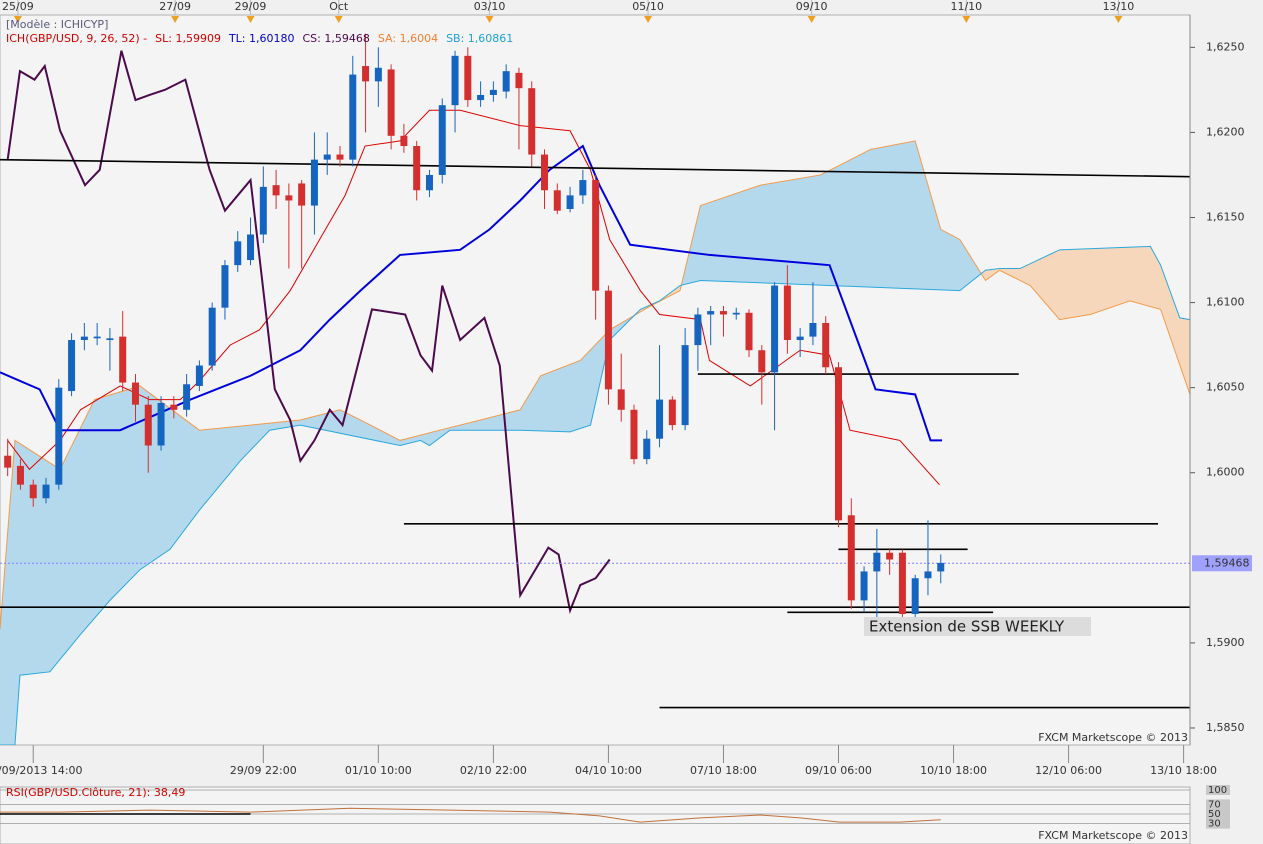 The image size is (1263, 844). I want to click on top-tick-label: 05/10, so click(648, 6).